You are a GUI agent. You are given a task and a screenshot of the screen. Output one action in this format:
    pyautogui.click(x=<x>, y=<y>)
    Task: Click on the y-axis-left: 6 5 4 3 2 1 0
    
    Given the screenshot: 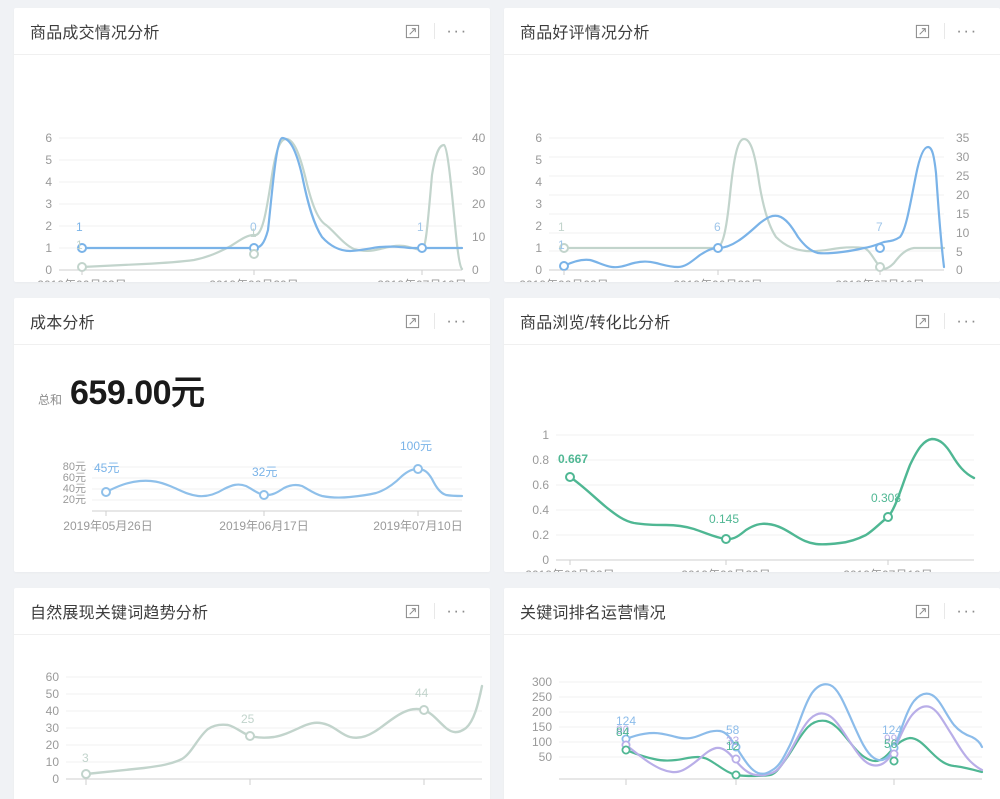 What is the action you would take?
    pyautogui.click(x=538, y=204)
    